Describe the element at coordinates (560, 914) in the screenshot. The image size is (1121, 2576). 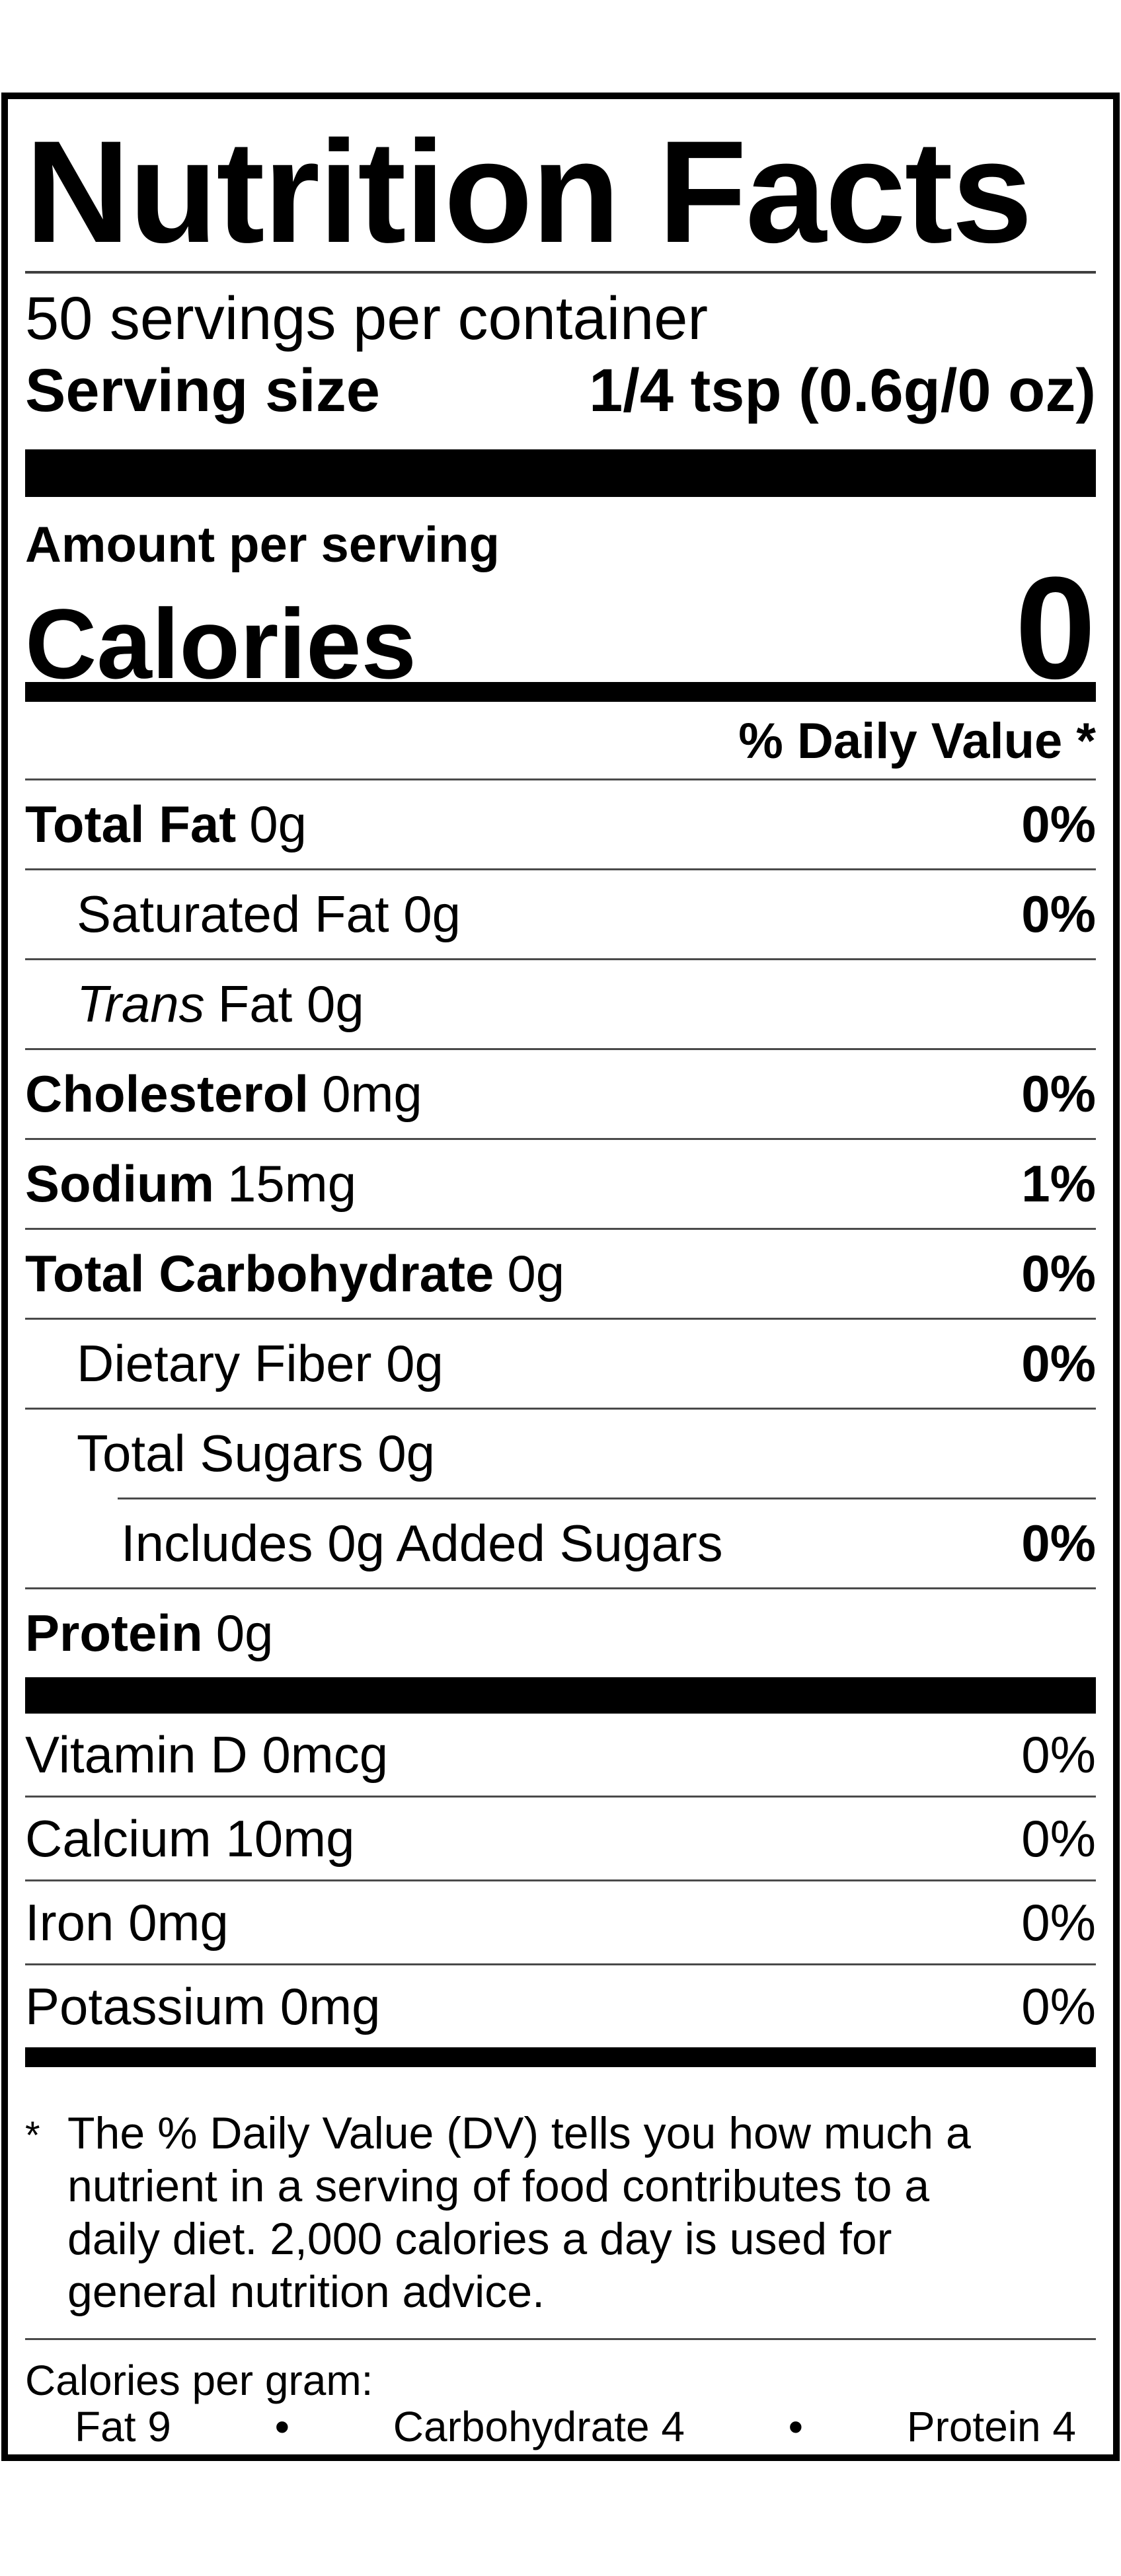
I see `nutrient-row-saturated-fat: Saturated Fat 0g 0%` at that location.